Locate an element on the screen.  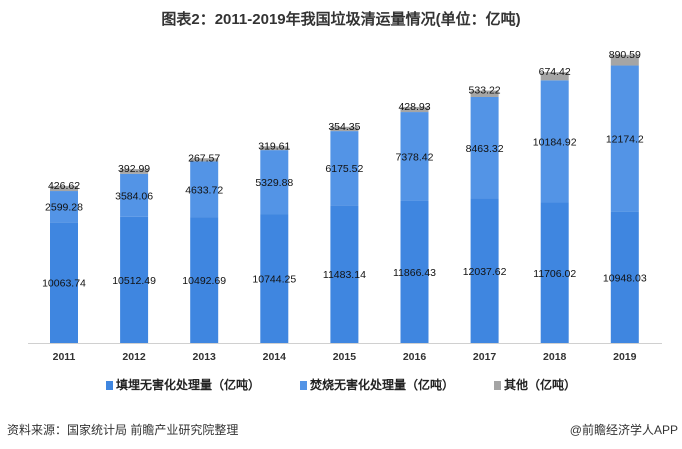
x-tick-label: 2016 is located at coordinates (415, 357).